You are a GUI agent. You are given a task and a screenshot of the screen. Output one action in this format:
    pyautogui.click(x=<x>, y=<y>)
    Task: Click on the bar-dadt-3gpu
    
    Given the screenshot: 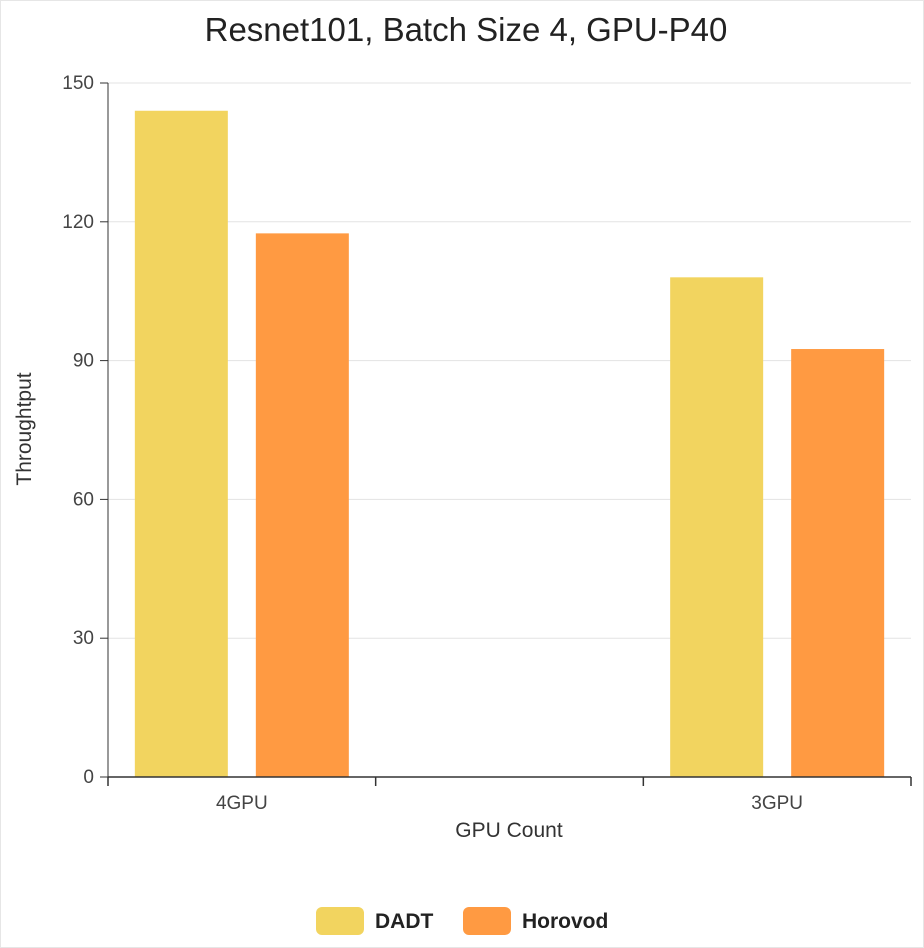 What is the action you would take?
    pyautogui.click(x=717, y=527)
    